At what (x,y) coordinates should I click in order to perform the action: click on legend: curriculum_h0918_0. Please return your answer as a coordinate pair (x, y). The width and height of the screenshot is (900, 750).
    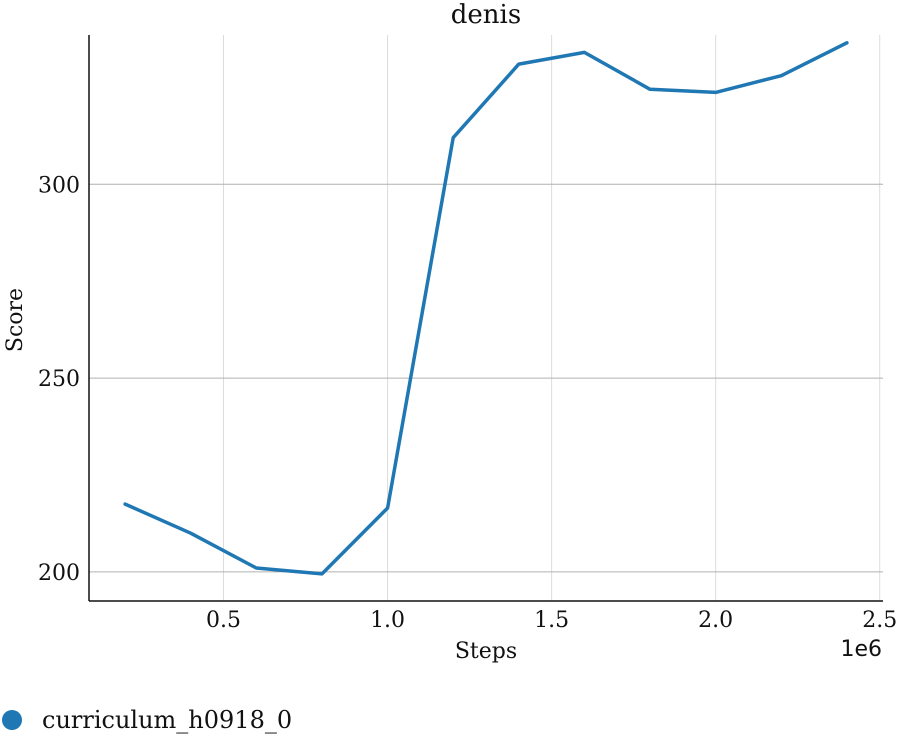
    Looking at the image, I should click on (146, 720).